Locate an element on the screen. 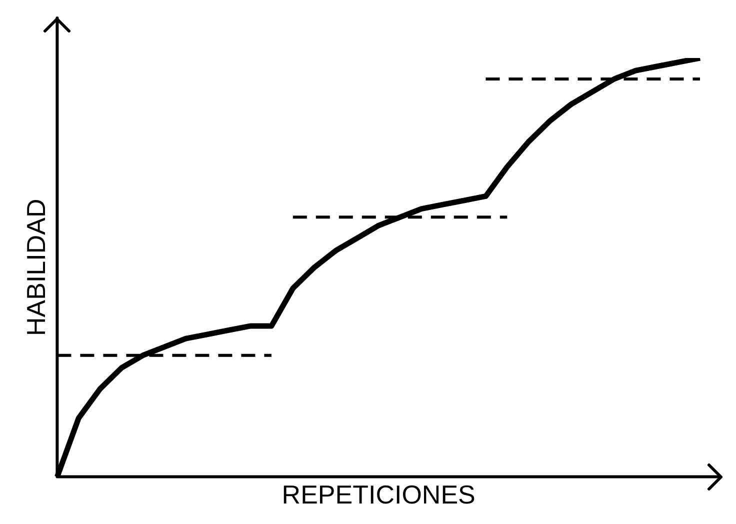 The width and height of the screenshot is (736, 524). x-axis-title: REPETICIONES is located at coordinates (379, 495).